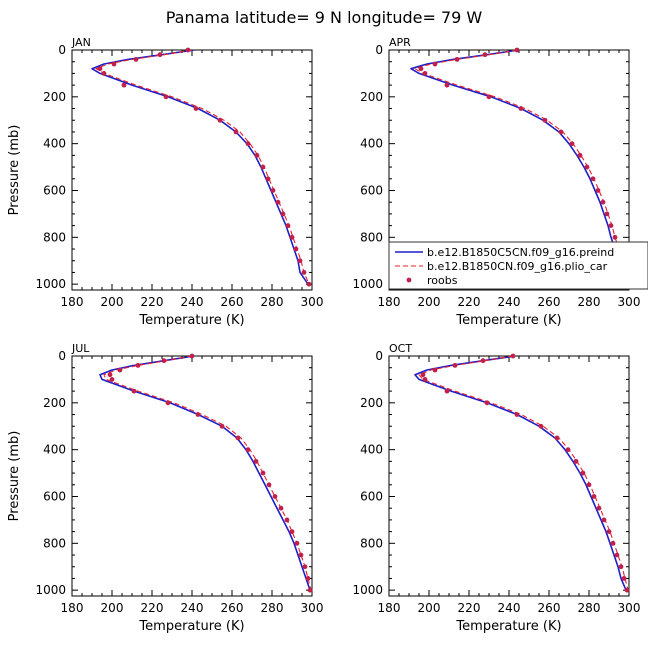 The width and height of the screenshot is (648, 649). What do you see at coordinates (80, 348) in the screenshot?
I see `panel-month-label: JUL` at bounding box center [80, 348].